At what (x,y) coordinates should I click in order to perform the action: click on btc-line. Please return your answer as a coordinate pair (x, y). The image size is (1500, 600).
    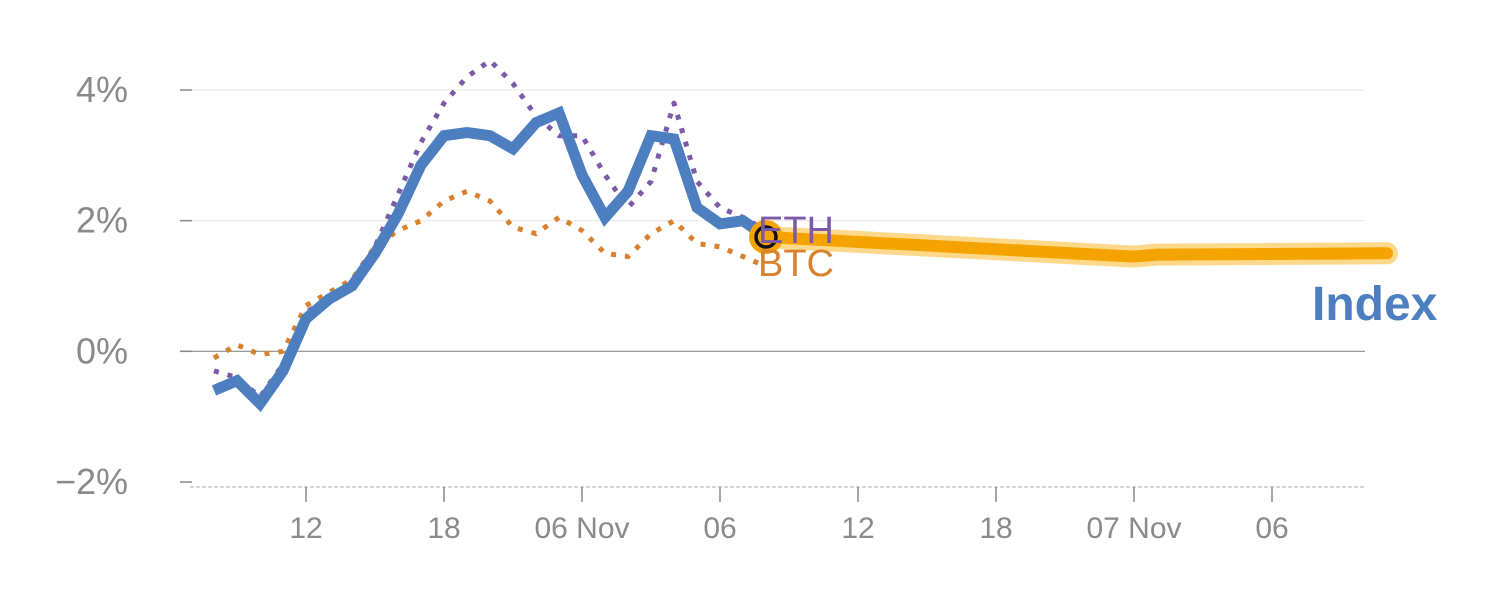
    Looking at the image, I should click on (489, 274).